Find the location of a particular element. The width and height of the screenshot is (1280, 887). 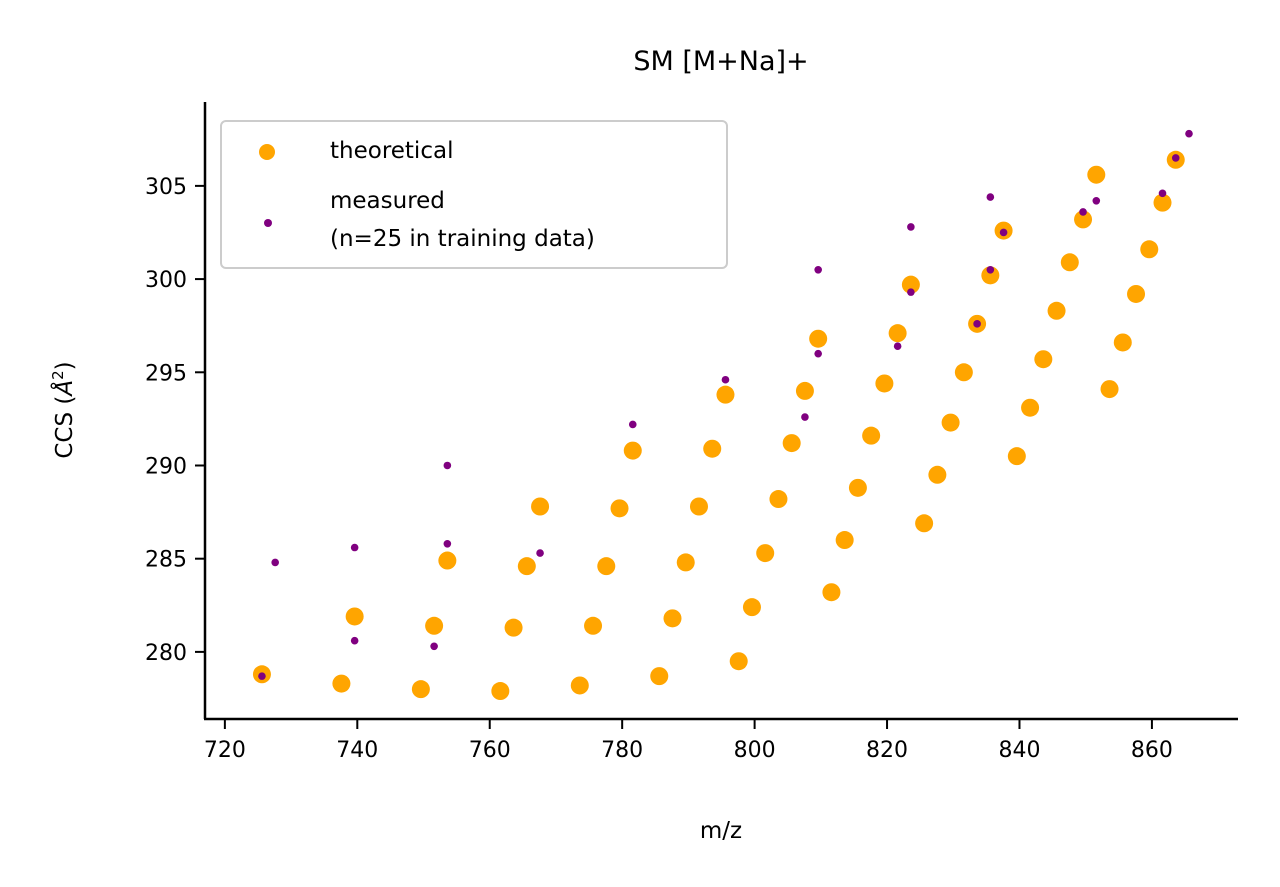

legend-marker-measured is located at coordinates (268, 223).